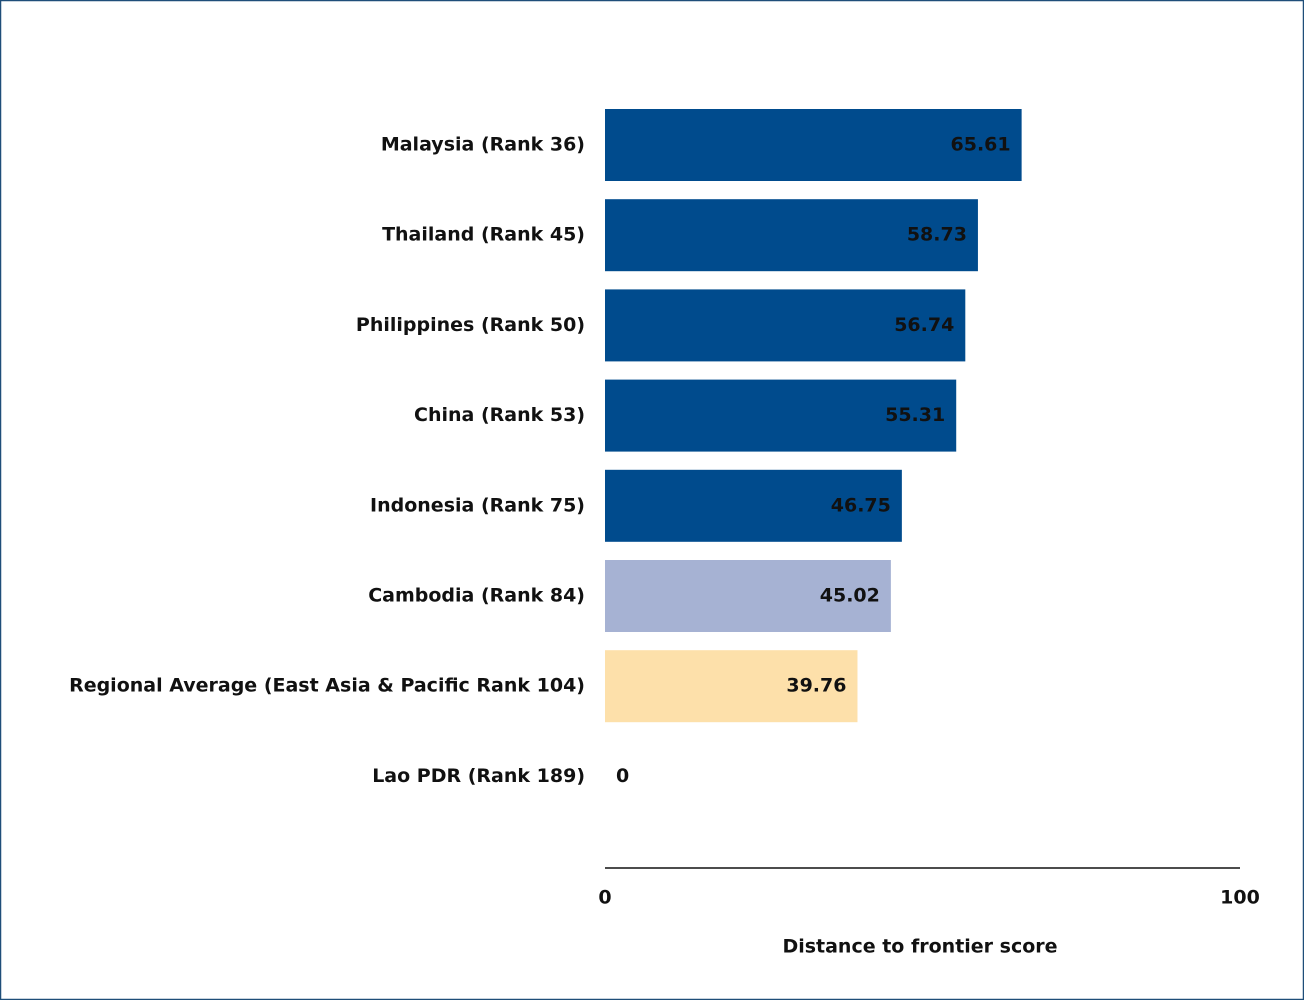  What do you see at coordinates (470, 325) in the screenshot?
I see `category-label: Philippines (Rank 50)` at bounding box center [470, 325].